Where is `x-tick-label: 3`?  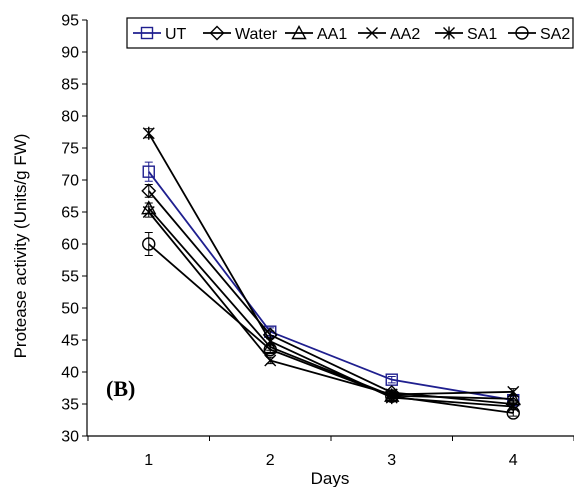
x-tick-label: 3 is located at coordinates (391, 460).